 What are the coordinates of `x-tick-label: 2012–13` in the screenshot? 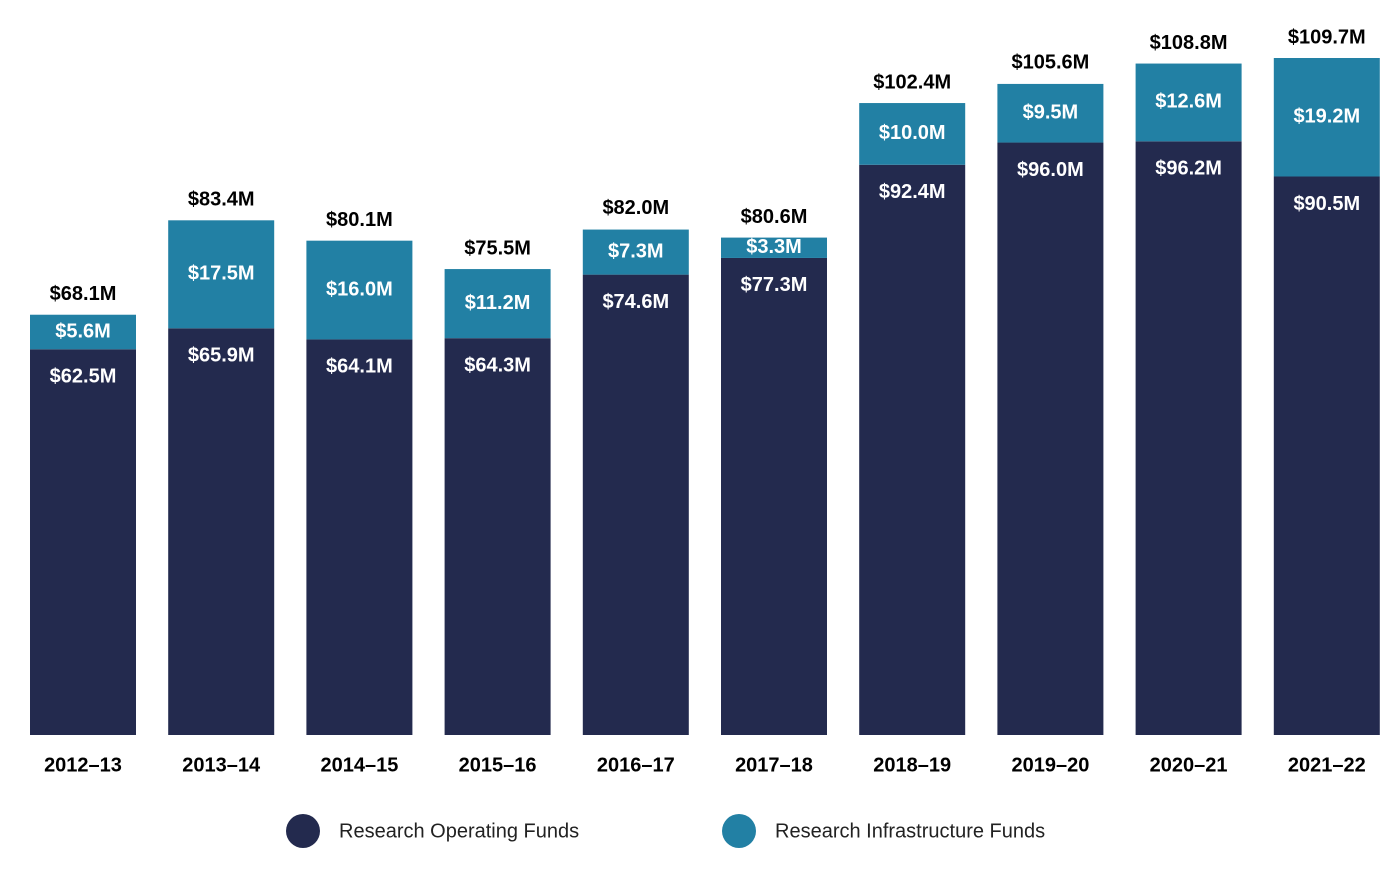 It's located at (83, 765).